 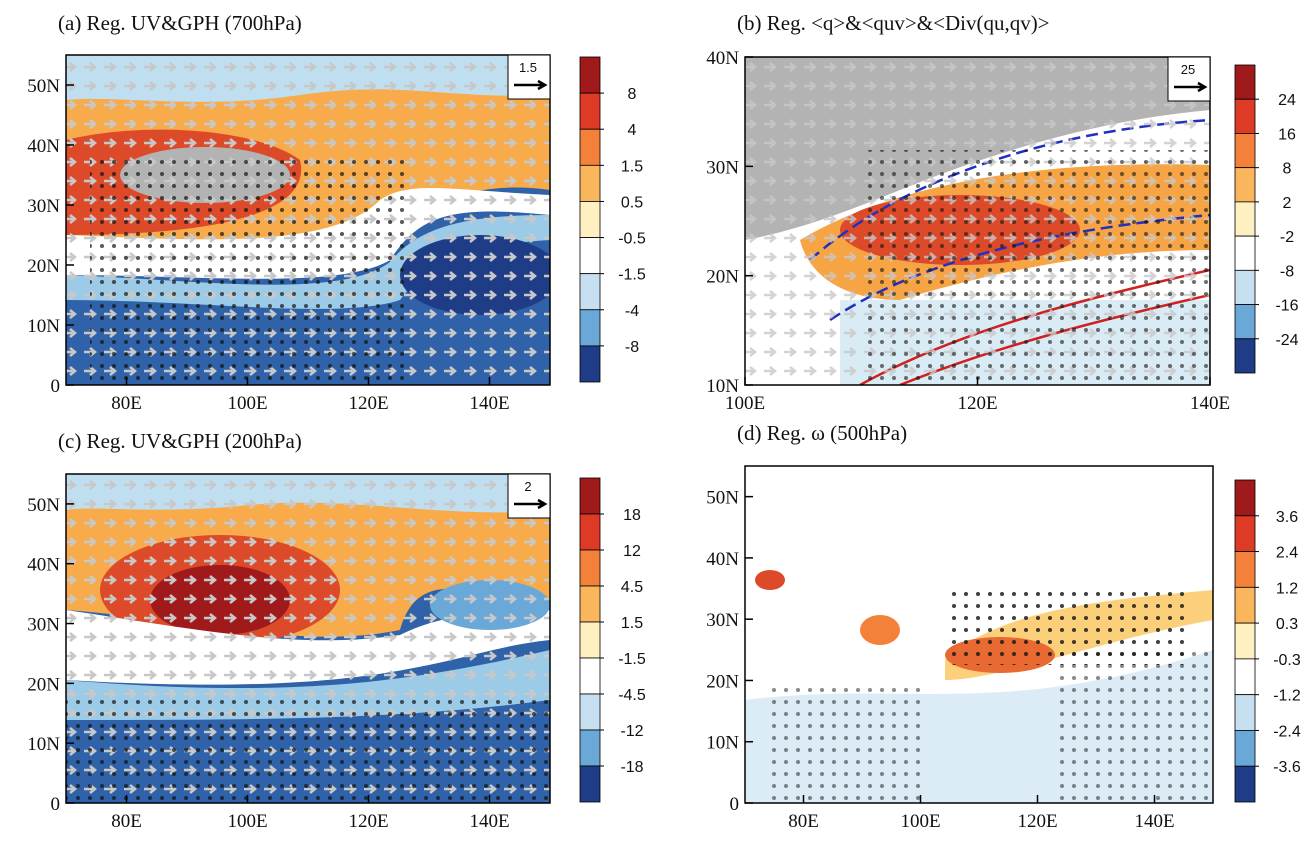 I want to click on colorbar-label: -8, so click(x=1287, y=271).